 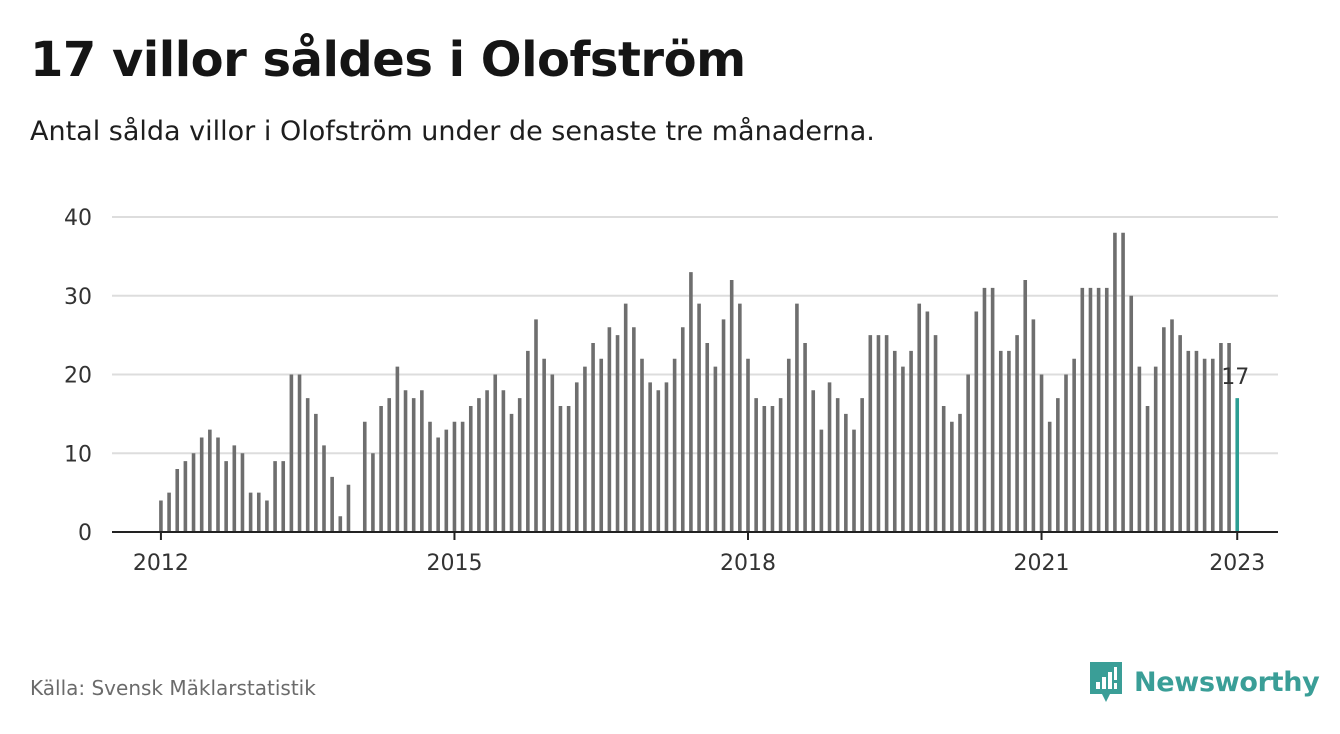 I want to click on highlight-value-label: 17, so click(x=1235, y=377).